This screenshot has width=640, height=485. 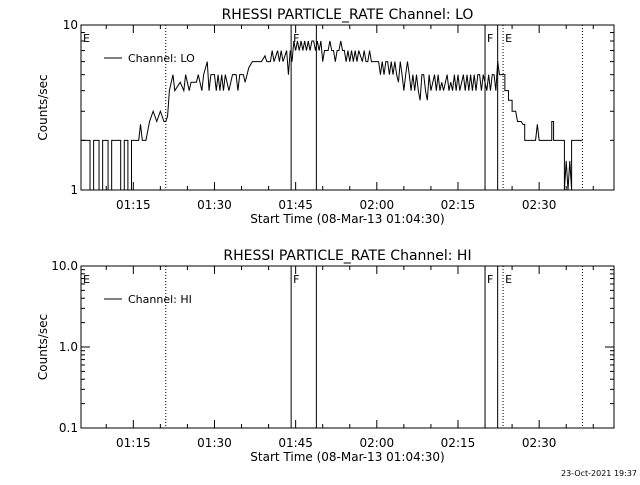 What do you see at coordinates (347, 256) in the screenshot?
I see `chart-title-hi: RHESSI PARTICLE_RATE Channel: HI` at bounding box center [347, 256].